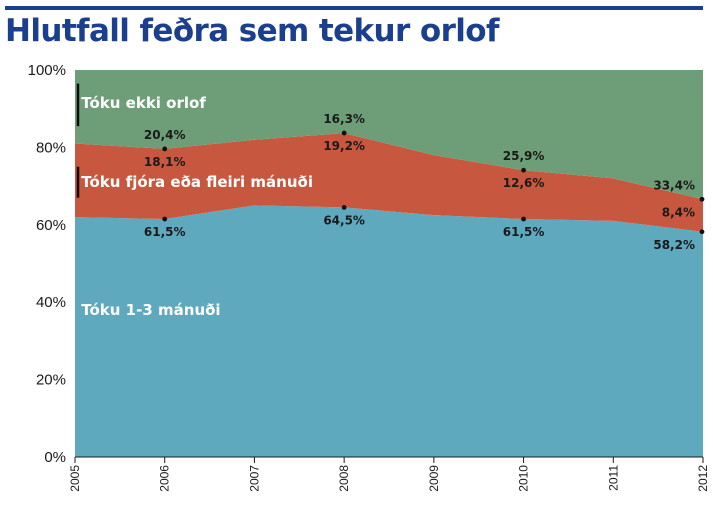 Image resolution: width=713 pixels, height=508 pixels. Describe the element at coordinates (51, 380) in the screenshot. I see `y-tick-label: 20%` at that location.